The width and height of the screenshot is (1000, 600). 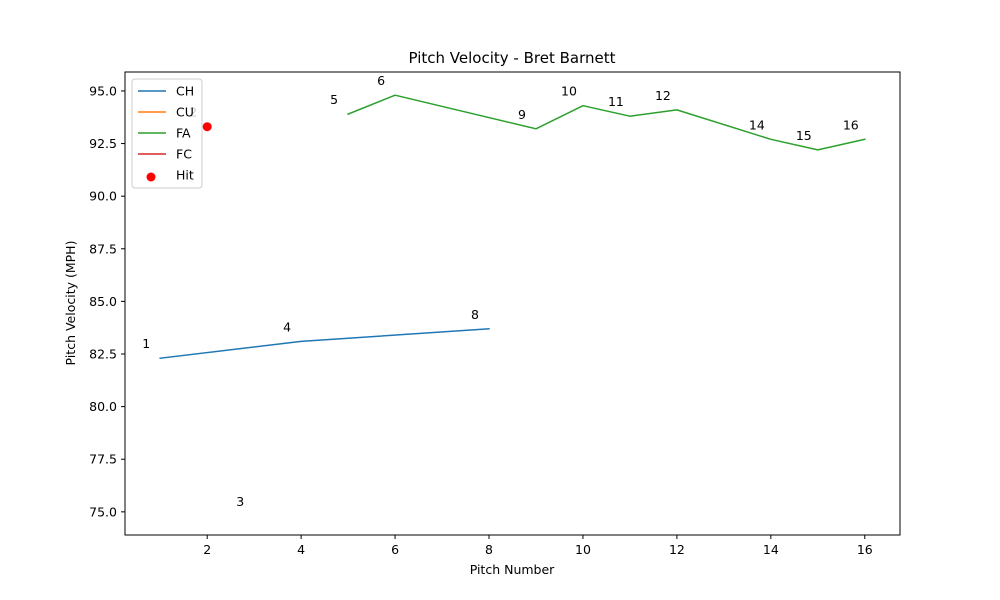 What do you see at coordinates (606, 122) in the screenshot?
I see `series-line-fa` at bounding box center [606, 122].